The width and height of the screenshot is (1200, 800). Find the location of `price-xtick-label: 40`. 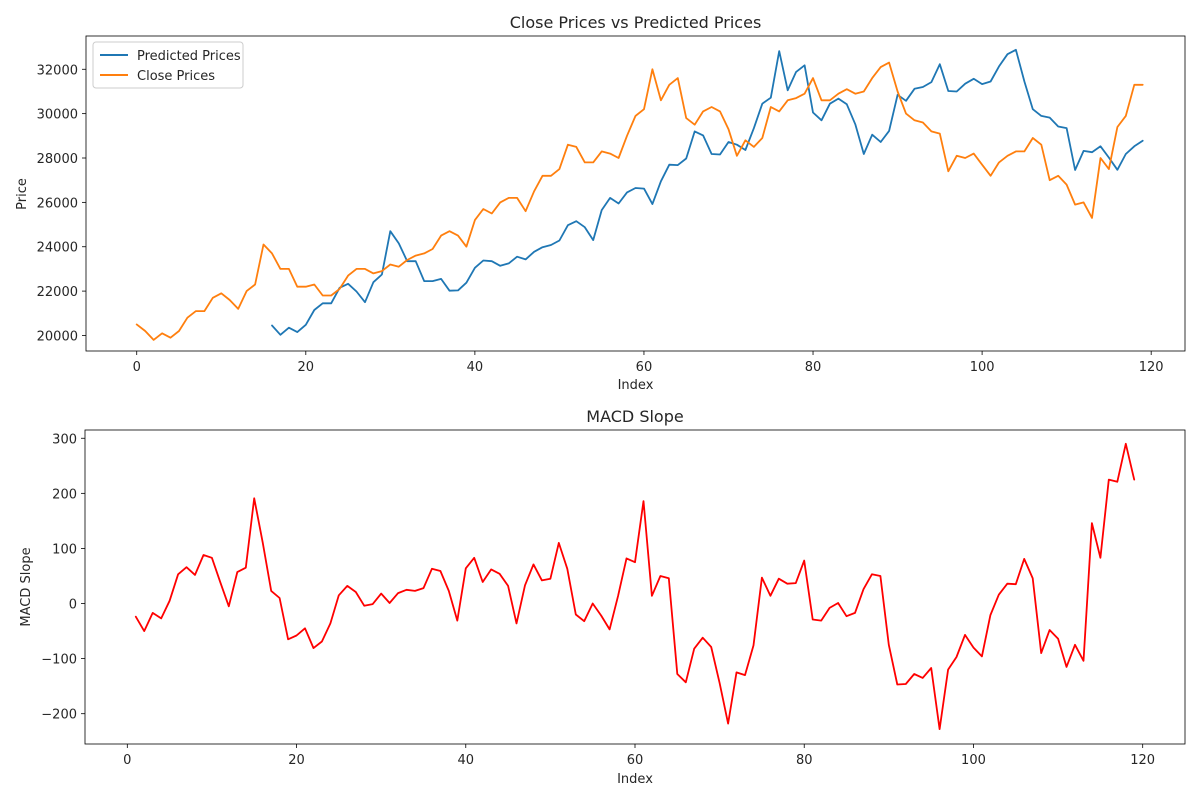

price-xtick-label: 40 is located at coordinates (475, 367).